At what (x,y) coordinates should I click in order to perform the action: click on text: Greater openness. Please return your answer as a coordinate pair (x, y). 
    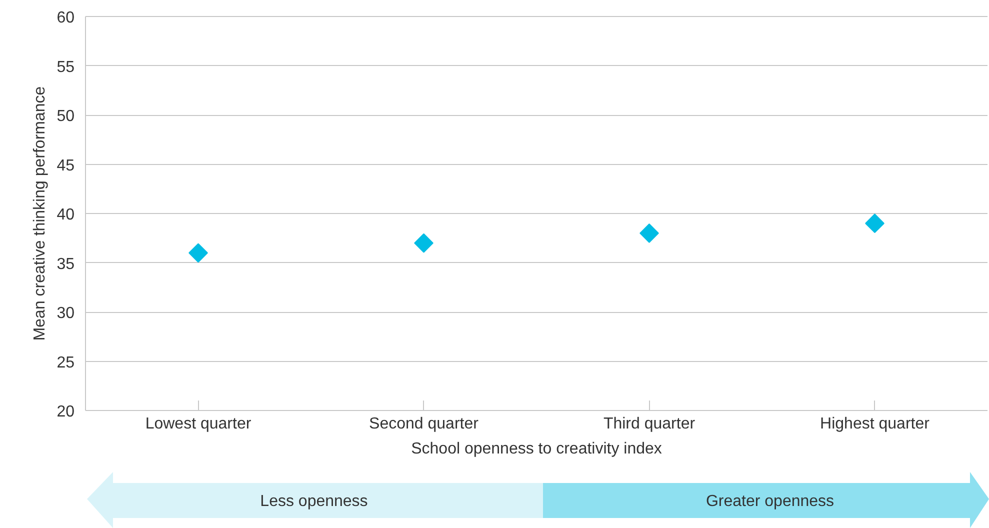
    Looking at the image, I should click on (770, 501).